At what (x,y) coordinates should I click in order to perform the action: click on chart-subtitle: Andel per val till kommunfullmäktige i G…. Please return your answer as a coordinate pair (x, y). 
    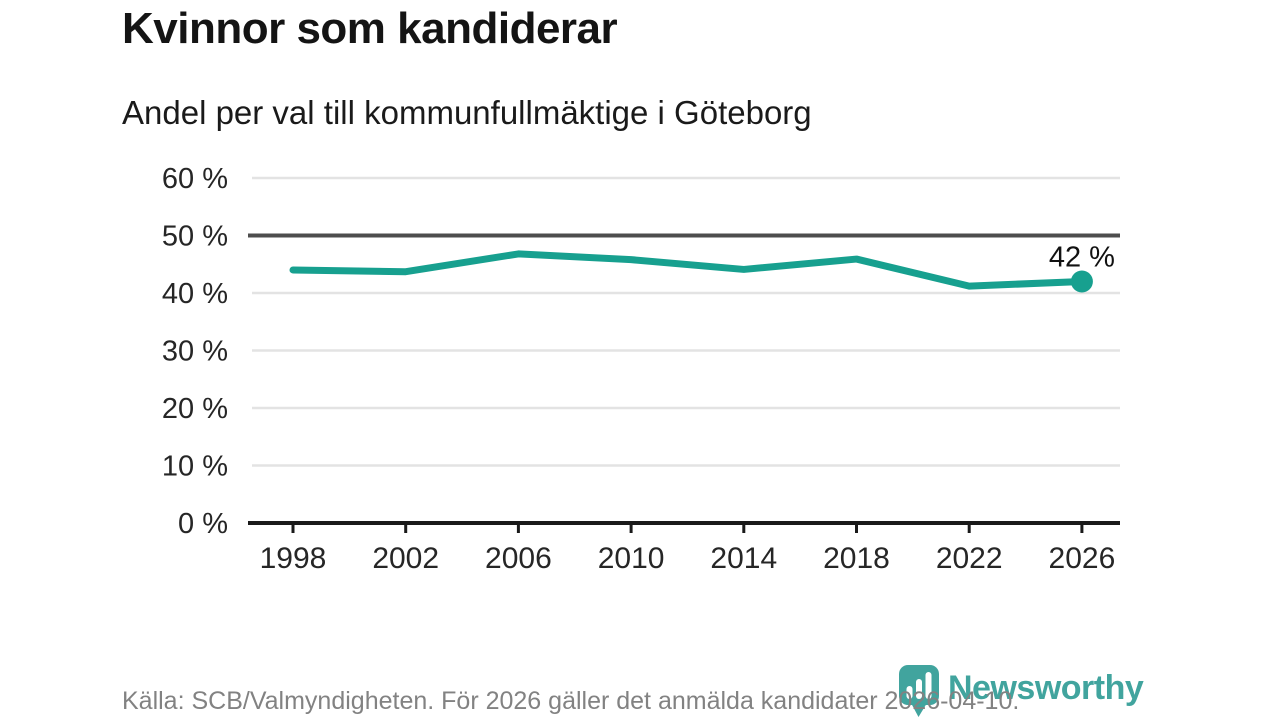
    Looking at the image, I should click on (467, 112).